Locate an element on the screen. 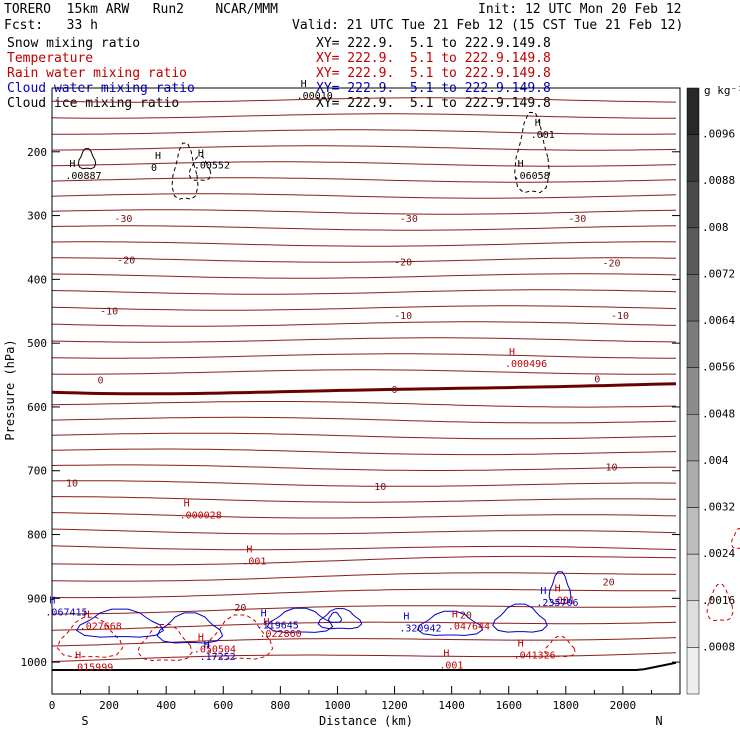 Image resolution: width=740 pixels, height=740 pixels. y-tick-label: 1000 is located at coordinates (34, 662).